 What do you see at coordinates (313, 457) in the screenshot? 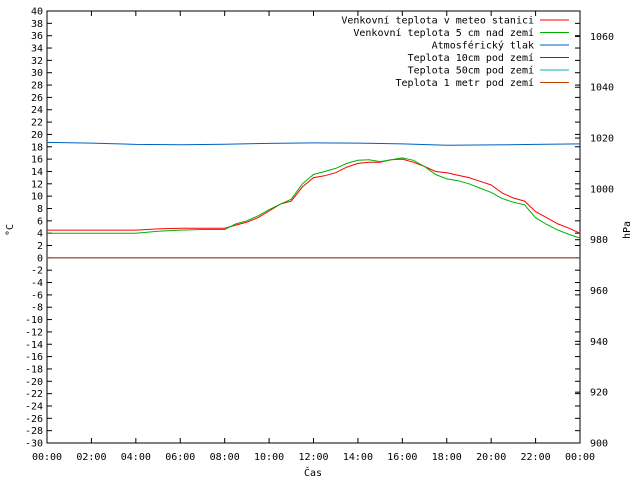
I see `x-tick-label: 12:00` at bounding box center [313, 457].